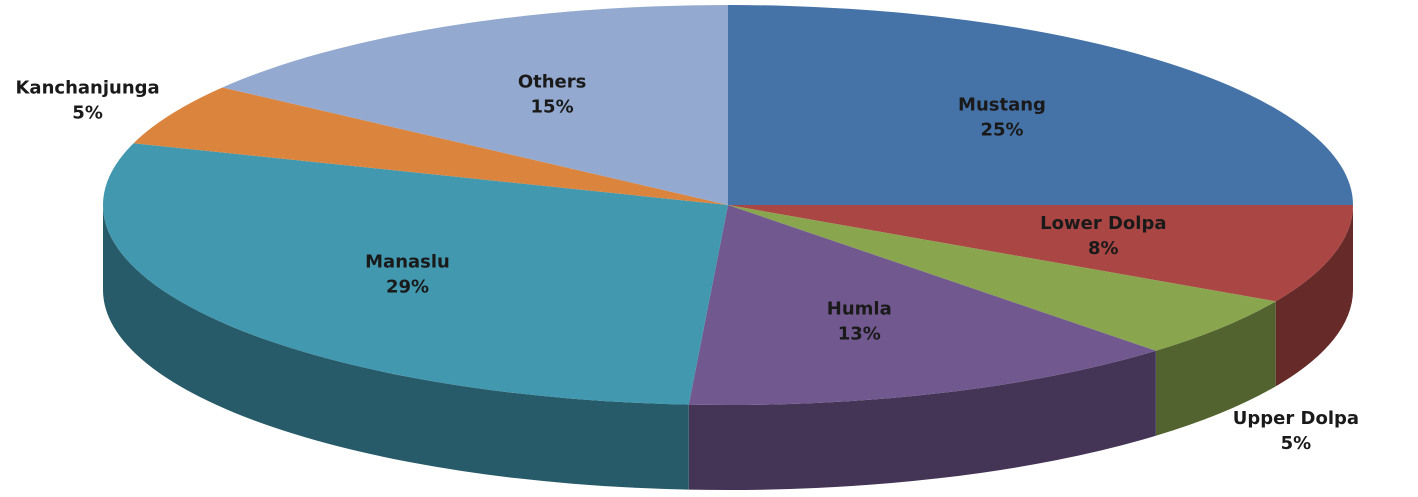 The height and width of the screenshot is (497, 1418). Describe the element at coordinates (552, 82) in the screenshot. I see `slice-label: Others` at that location.